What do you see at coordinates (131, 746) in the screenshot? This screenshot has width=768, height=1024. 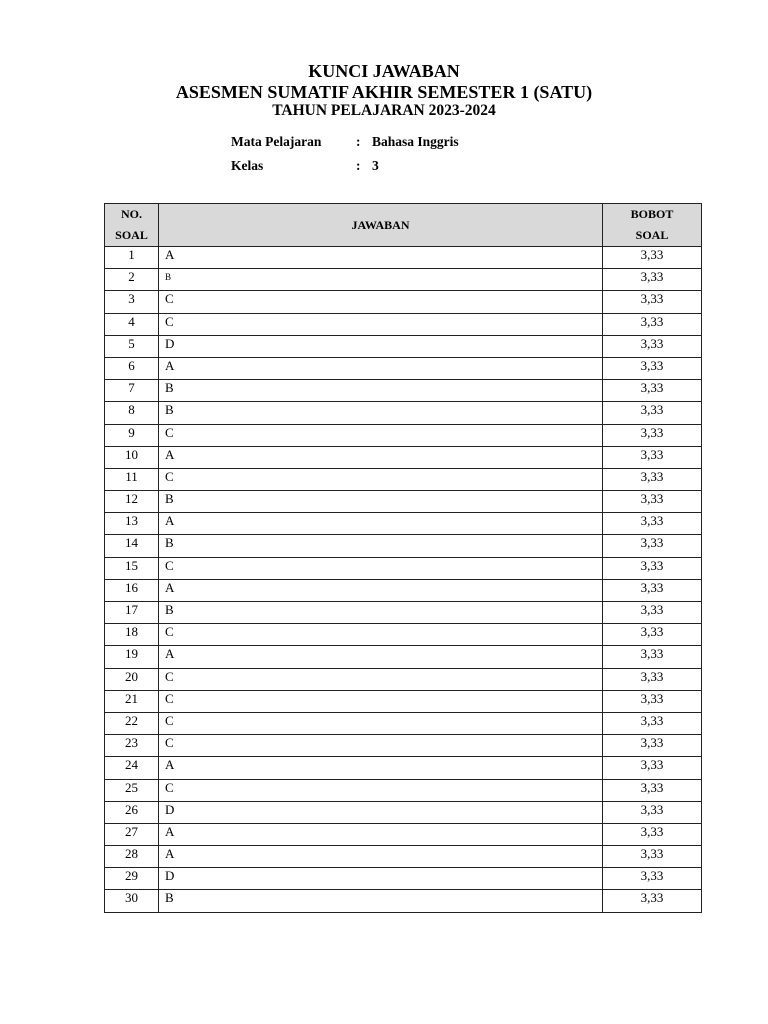 I see `question-number: 23` at bounding box center [131, 746].